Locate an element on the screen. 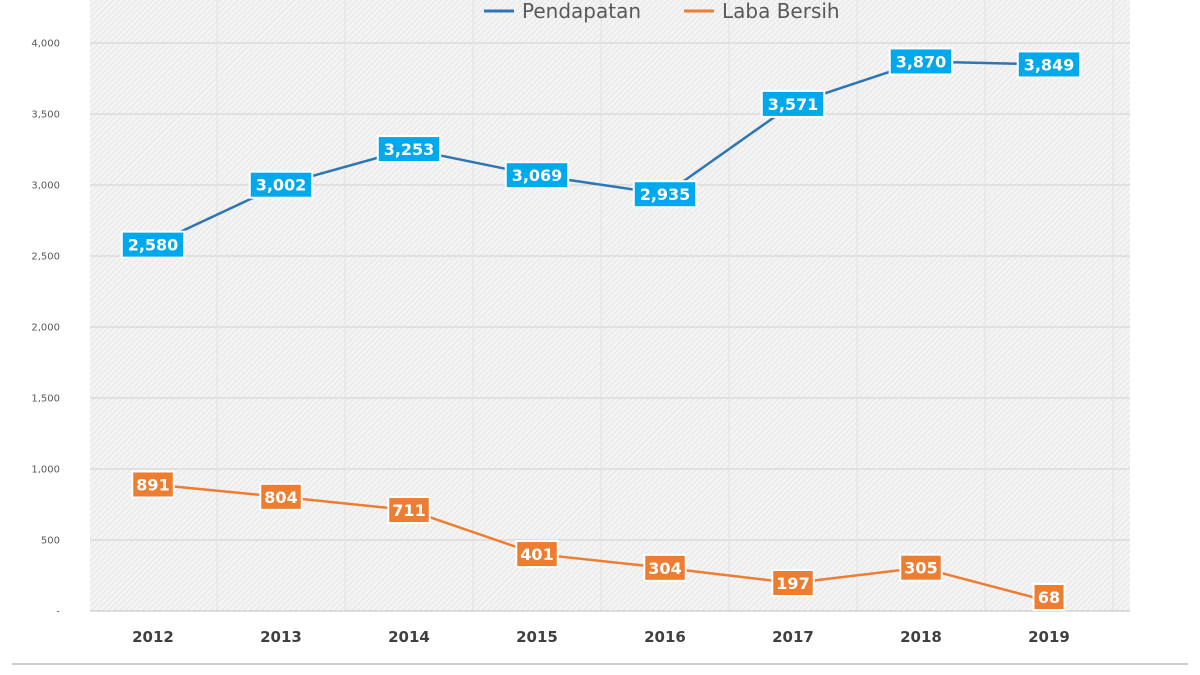  data-point: 305 is located at coordinates (921, 567).